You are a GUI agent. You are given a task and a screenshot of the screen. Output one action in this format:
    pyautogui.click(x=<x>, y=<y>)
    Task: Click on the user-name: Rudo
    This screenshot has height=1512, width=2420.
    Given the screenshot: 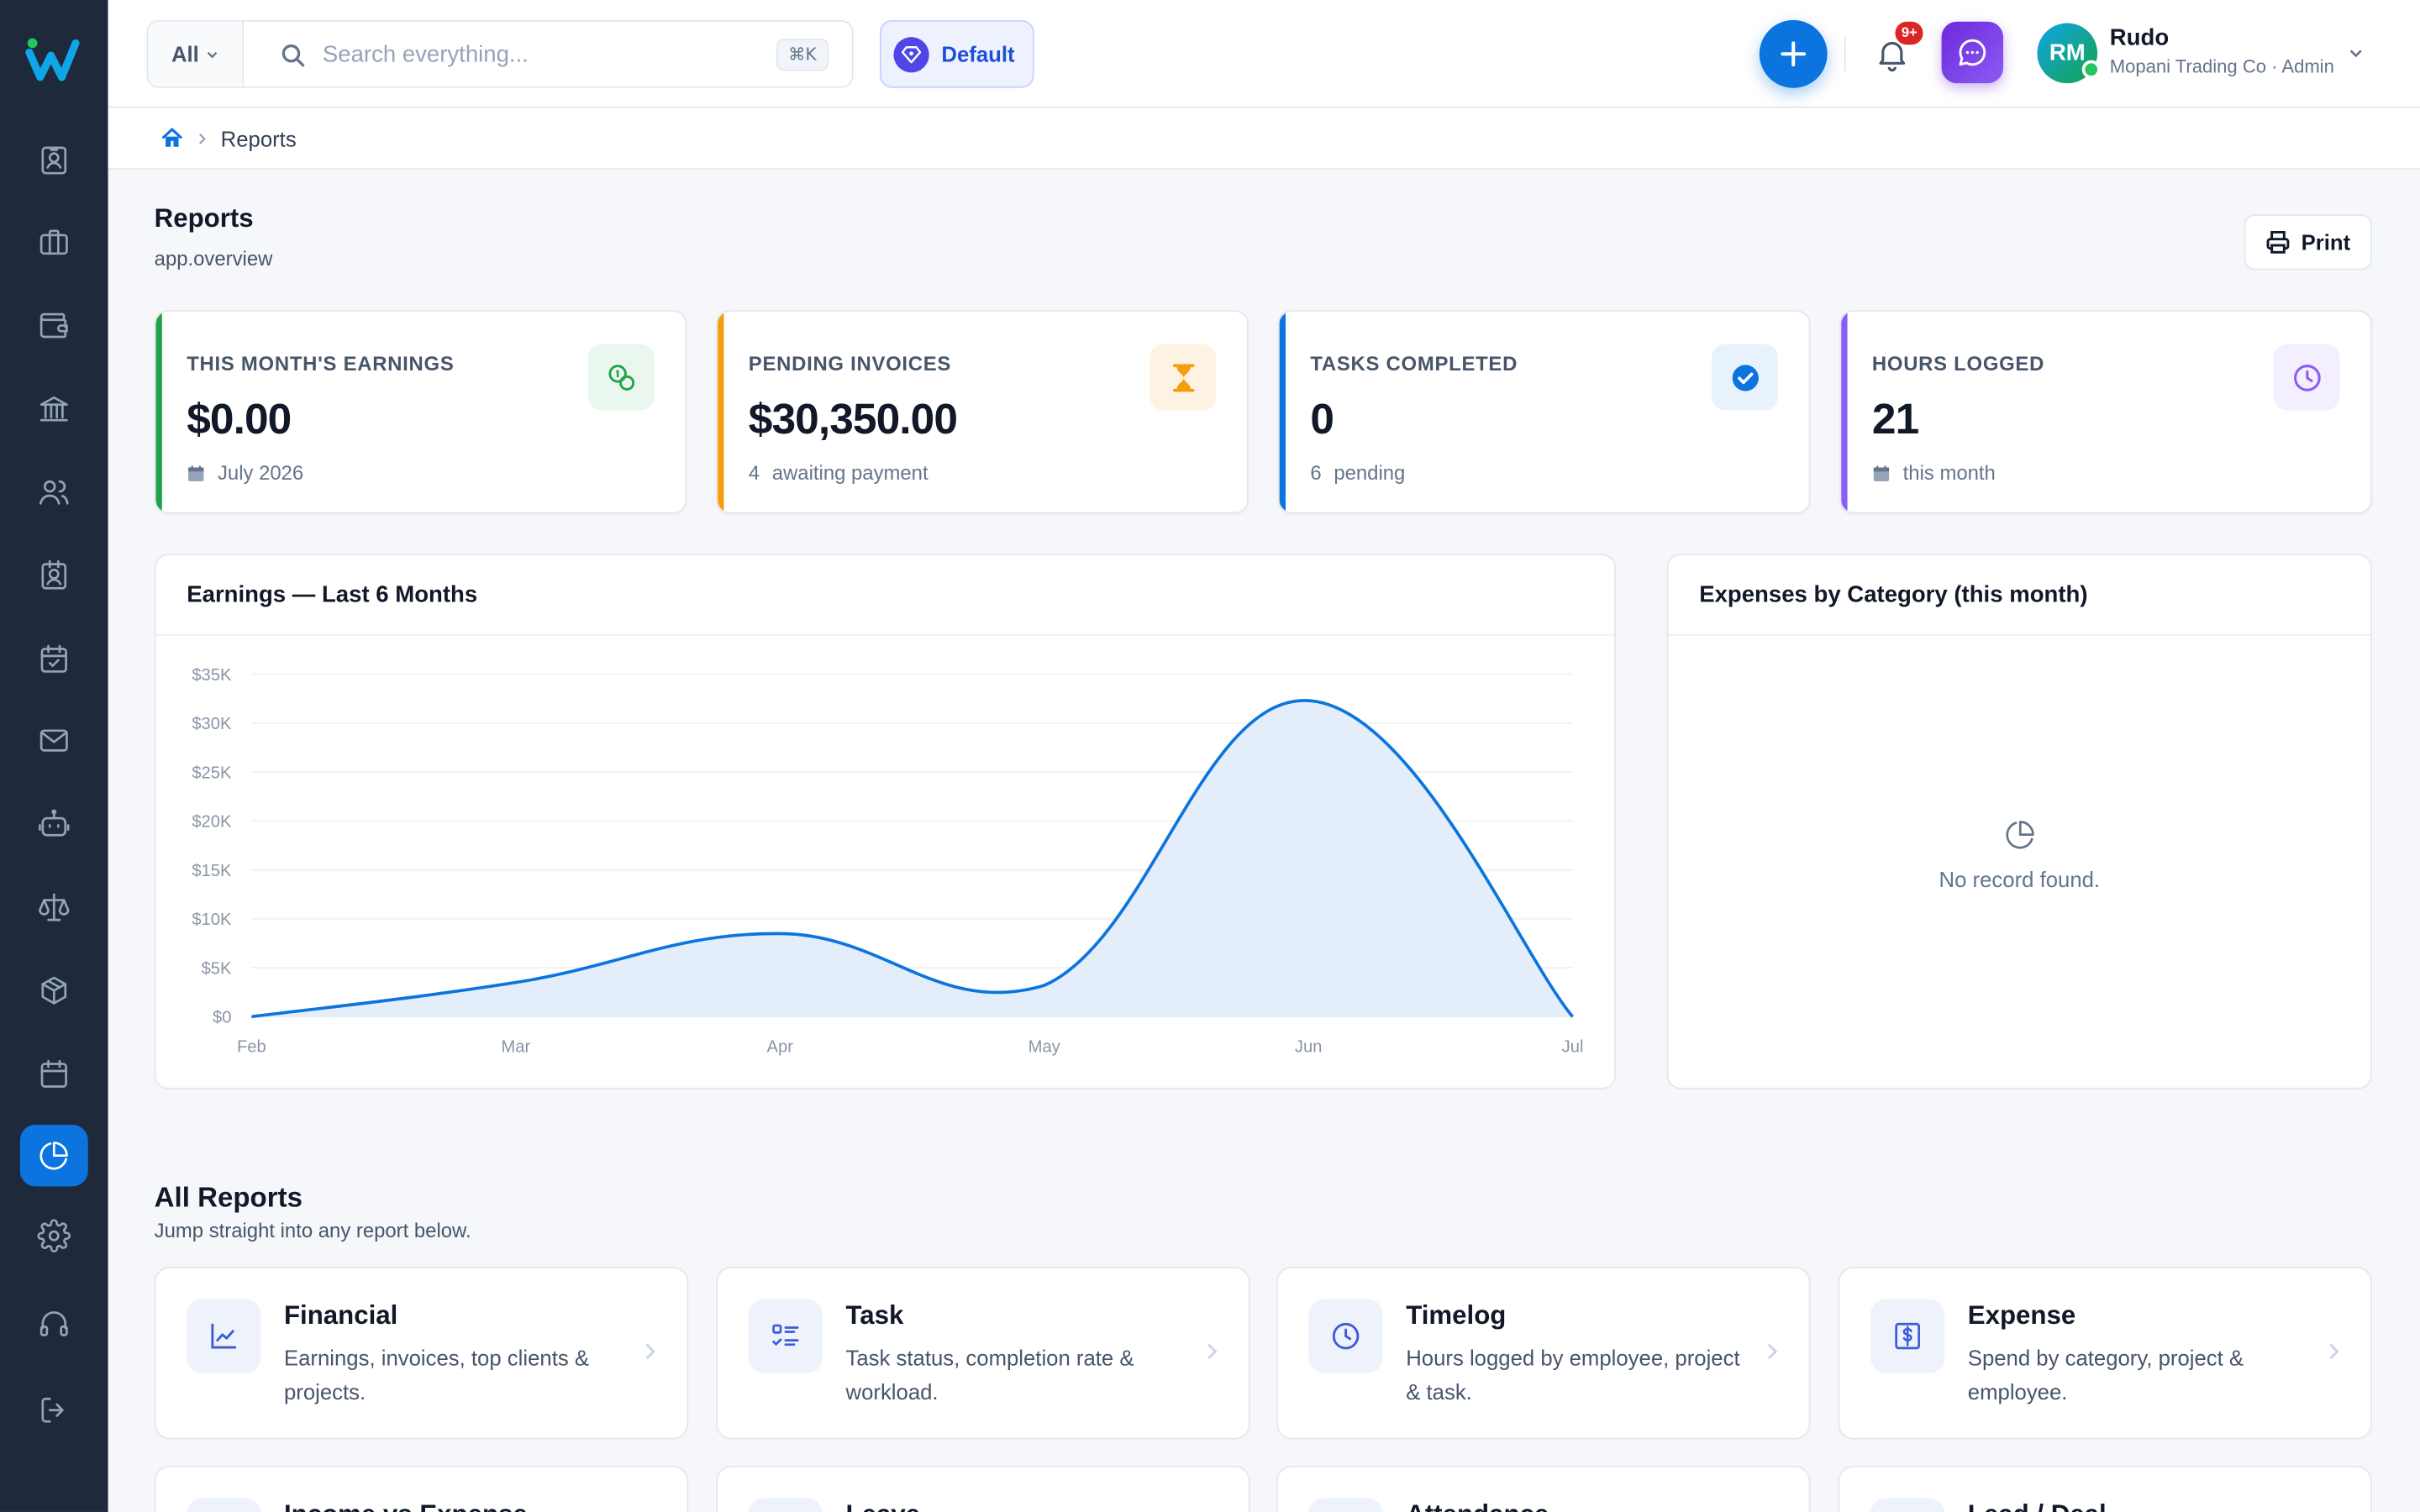 What is the action you would take?
    pyautogui.click(x=2140, y=37)
    